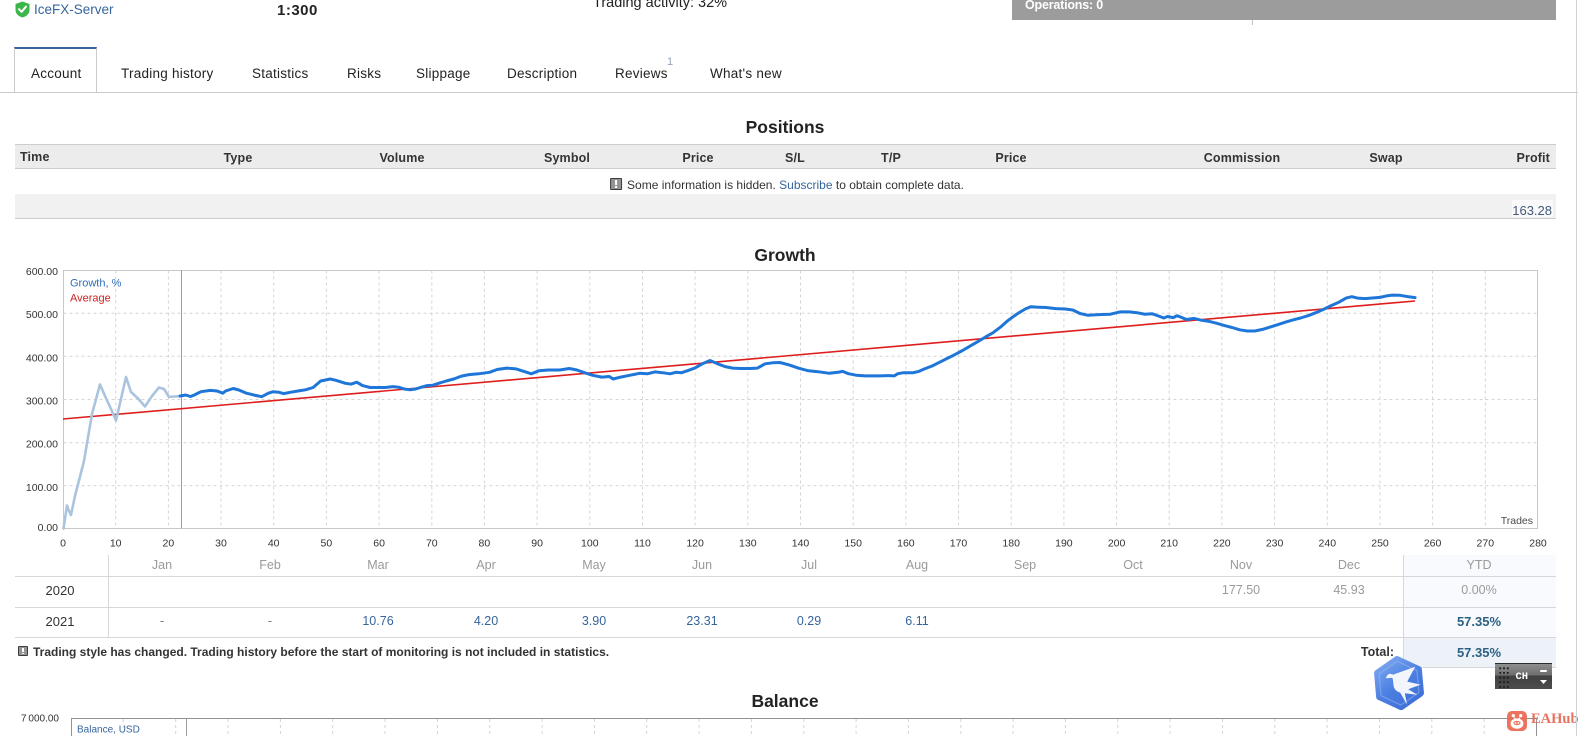 This screenshot has height=736, width=1578. Describe the element at coordinates (90, 299) in the screenshot. I see `svg-text: Average` at that location.